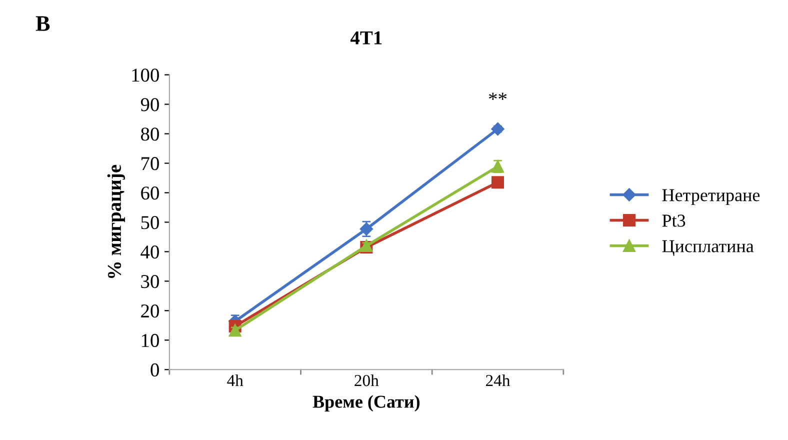  What do you see at coordinates (150, 341) in the screenshot?
I see `y-tick-label: 10` at bounding box center [150, 341].